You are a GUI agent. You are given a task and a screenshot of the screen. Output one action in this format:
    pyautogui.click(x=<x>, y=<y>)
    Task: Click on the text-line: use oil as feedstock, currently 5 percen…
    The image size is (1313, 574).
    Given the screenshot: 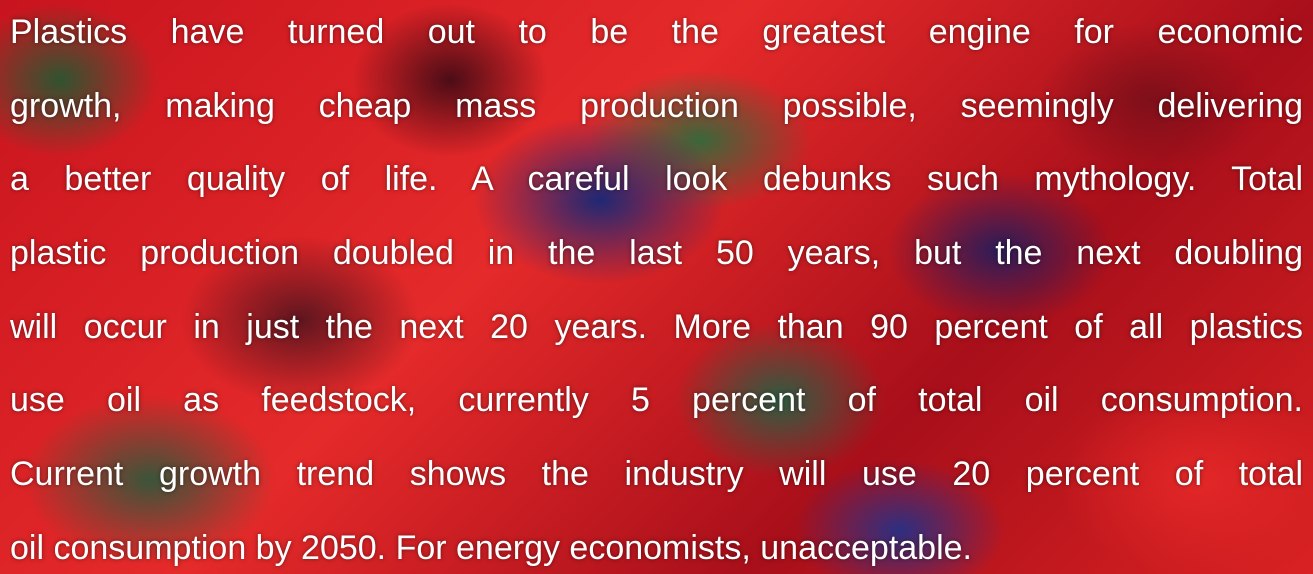 What is the action you would take?
    pyautogui.click(x=656, y=400)
    